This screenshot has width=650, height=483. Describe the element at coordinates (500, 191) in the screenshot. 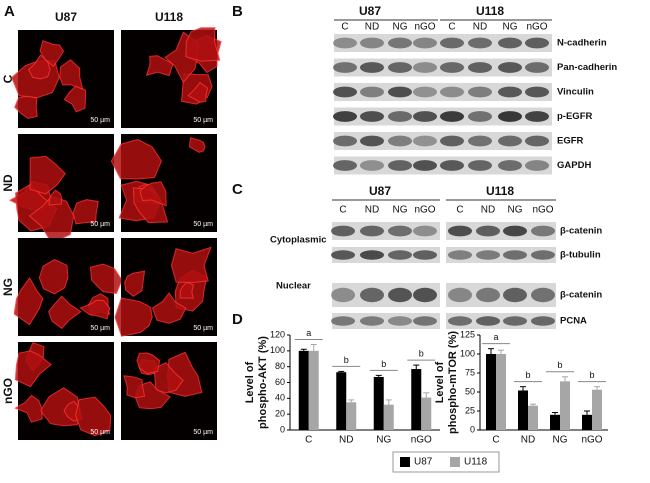

I see `group-header: U118` at that location.